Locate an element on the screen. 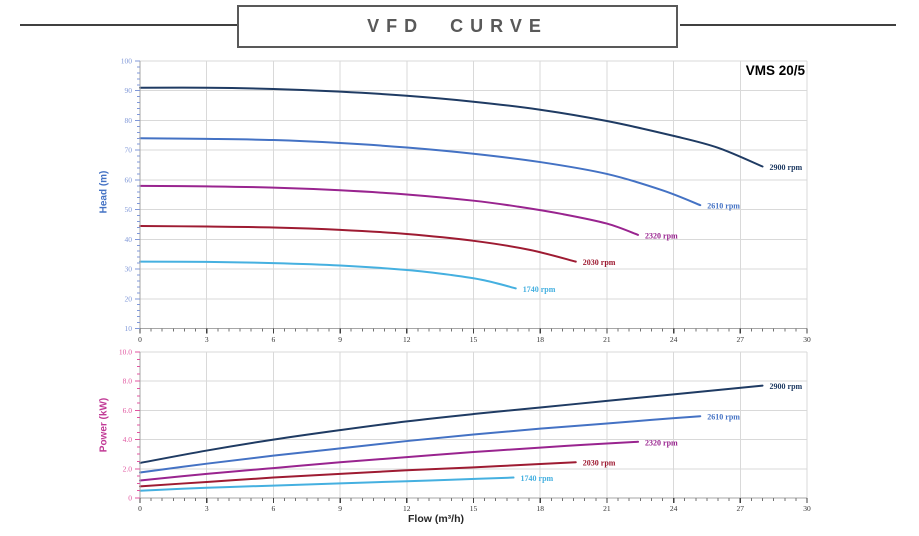  y-tick-label: 6.0 is located at coordinates (128, 410).